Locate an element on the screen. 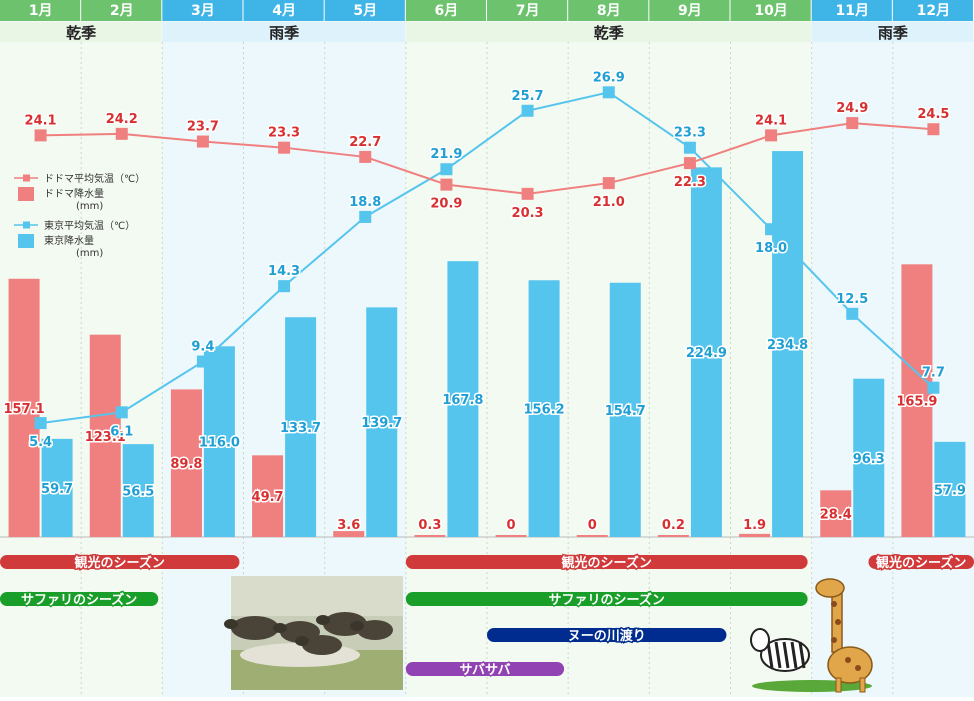  tokyo-precip-label: 59.7 is located at coordinates (57, 489).